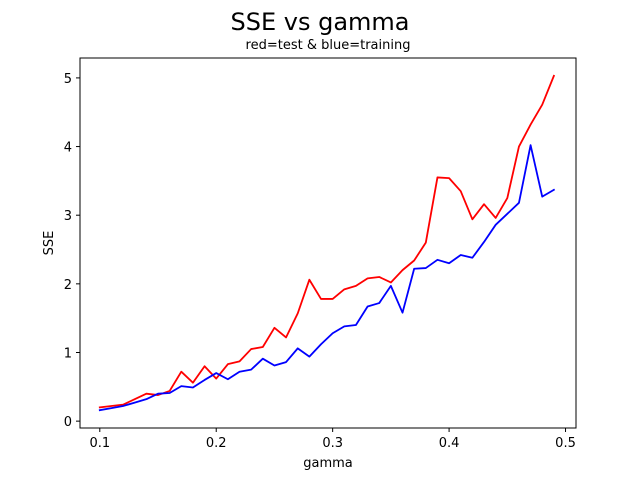 This screenshot has height=480, width=640. I want to click on x-axis-label: gamma, so click(328, 463).